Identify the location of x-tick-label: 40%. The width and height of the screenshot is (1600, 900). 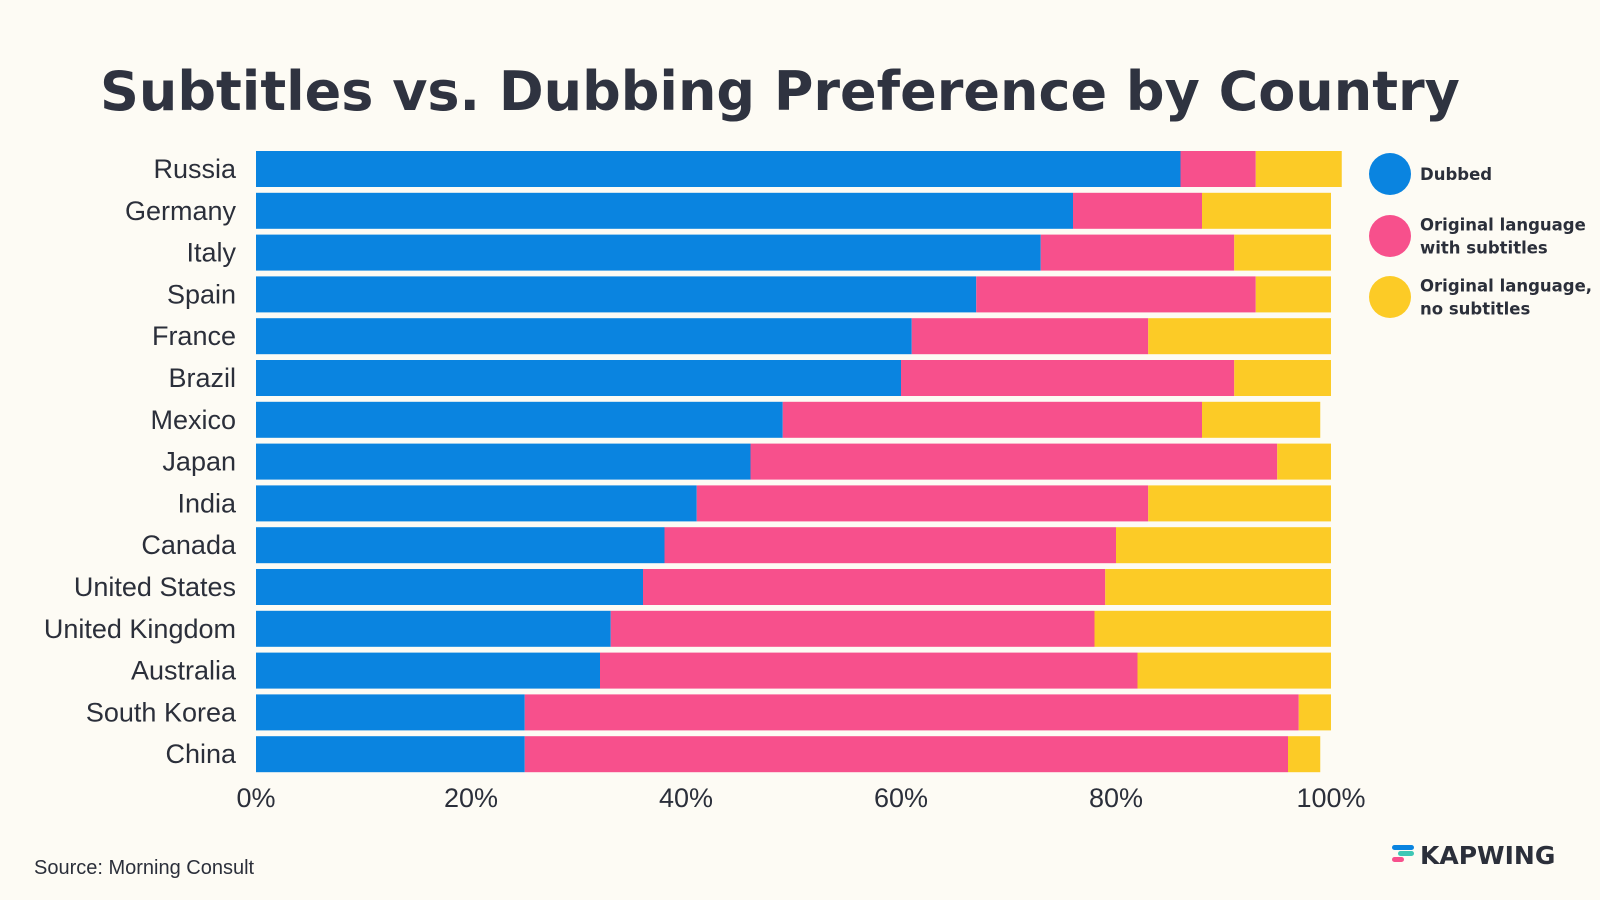
(686, 798).